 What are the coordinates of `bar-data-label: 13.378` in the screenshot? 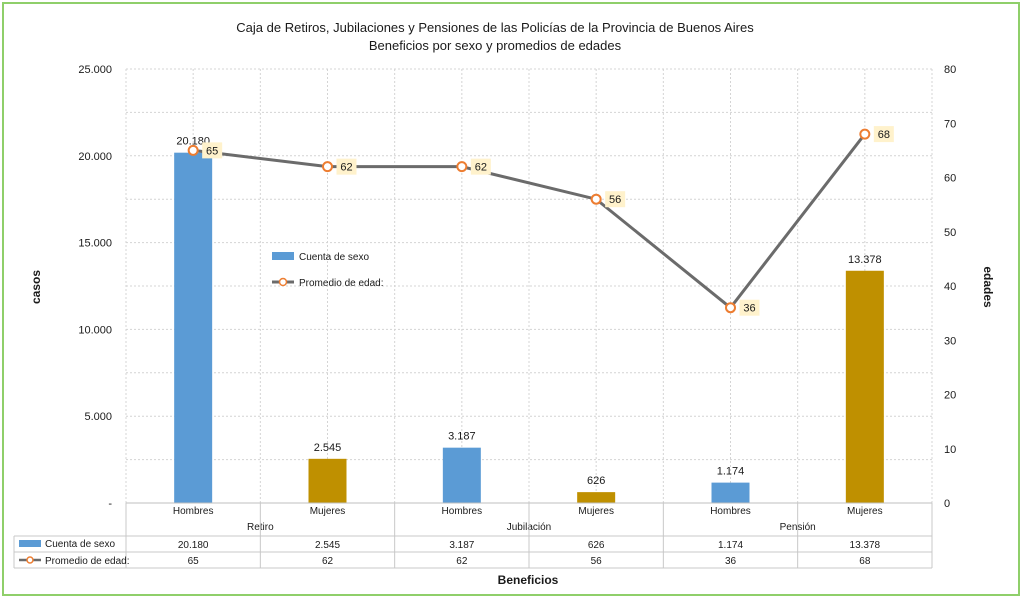 It's located at (865, 260).